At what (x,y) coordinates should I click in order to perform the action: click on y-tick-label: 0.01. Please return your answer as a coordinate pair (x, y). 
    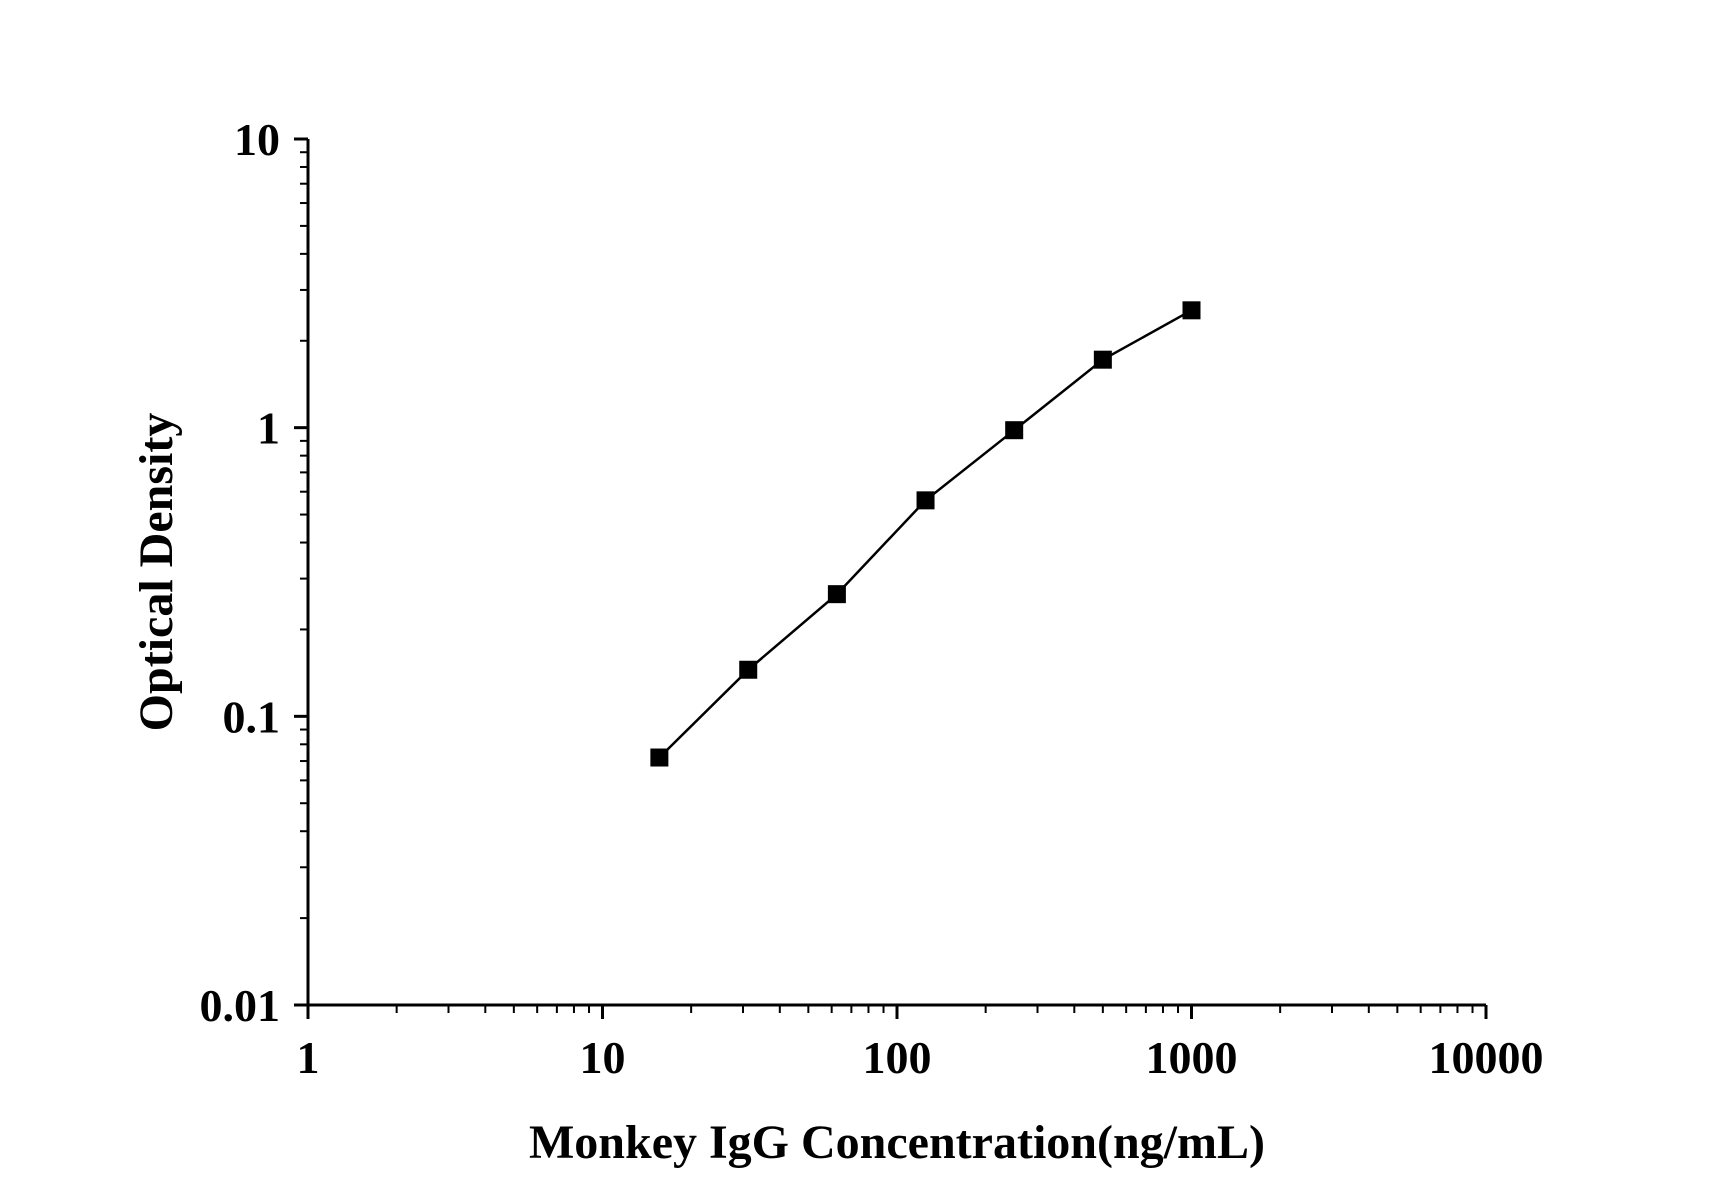
    Looking at the image, I should click on (240, 1005).